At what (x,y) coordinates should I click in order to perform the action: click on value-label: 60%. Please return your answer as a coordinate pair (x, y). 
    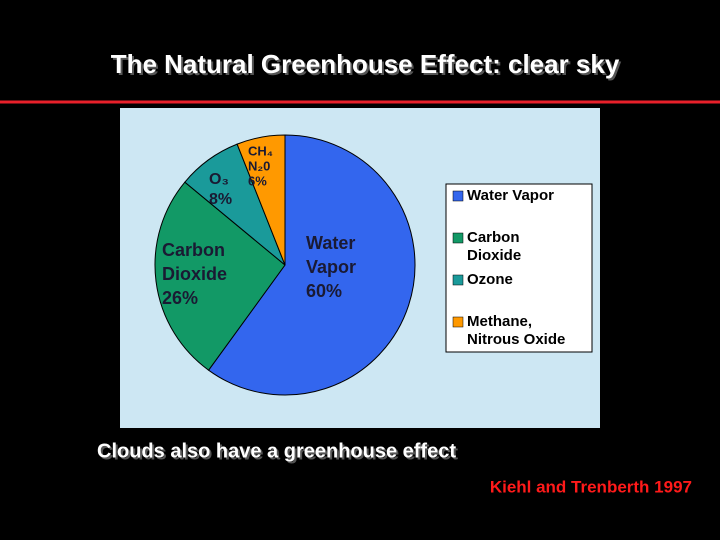
    Looking at the image, I should click on (324, 291).